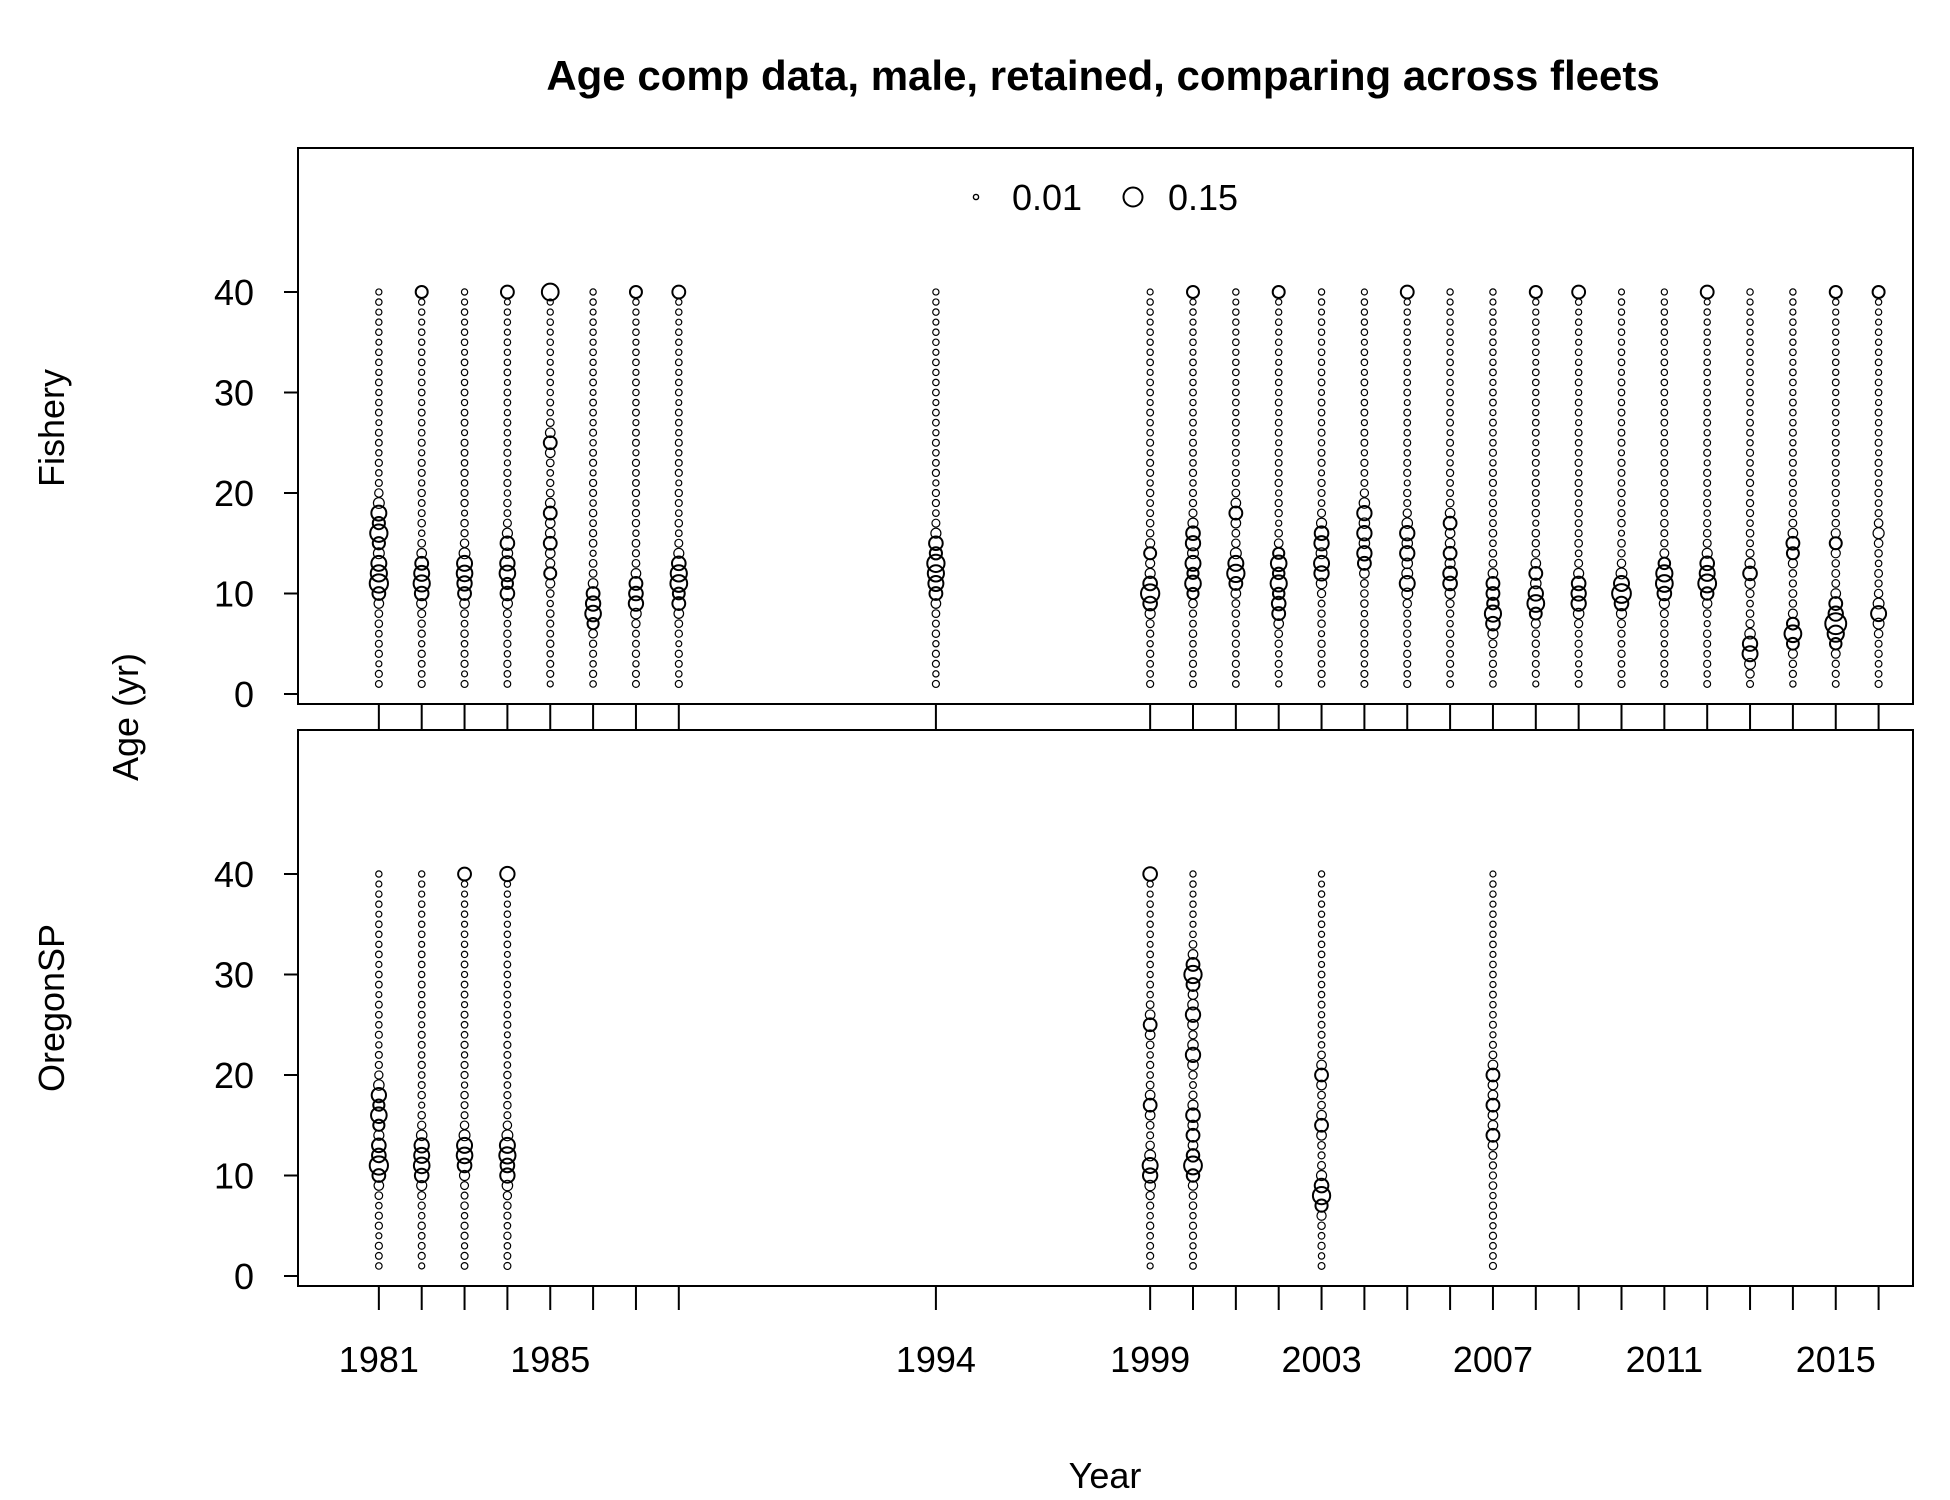  I want to click on y-tick-label: 20, so click(234, 493).